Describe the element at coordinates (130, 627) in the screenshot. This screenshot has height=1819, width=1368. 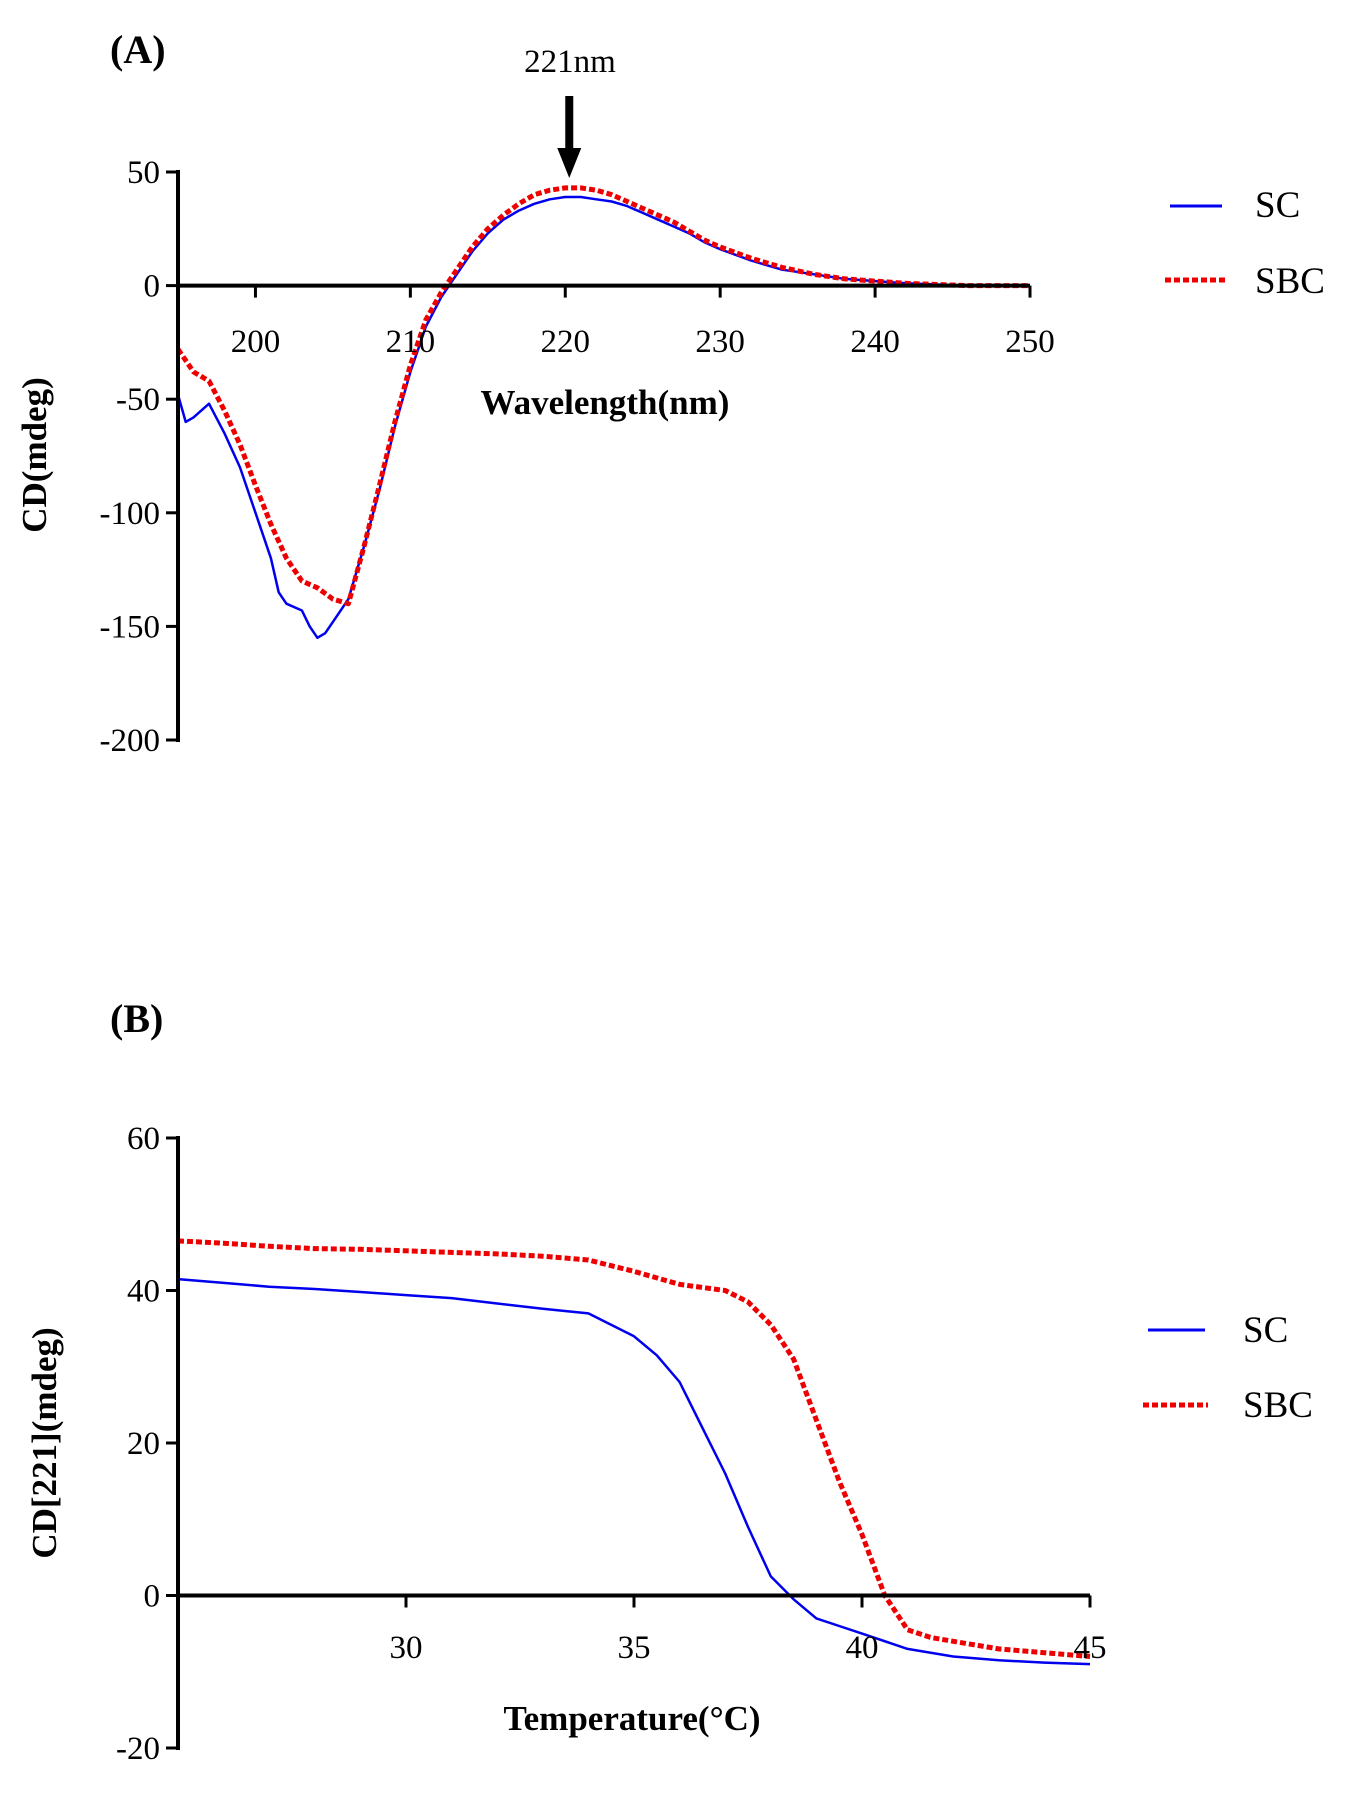
I see `y-tick-label: -150` at that location.